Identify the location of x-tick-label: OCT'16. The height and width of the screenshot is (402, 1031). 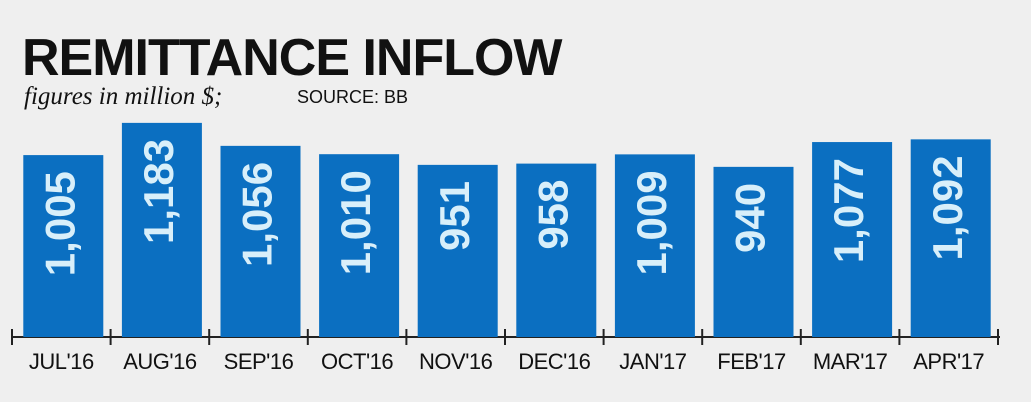
(357, 361).